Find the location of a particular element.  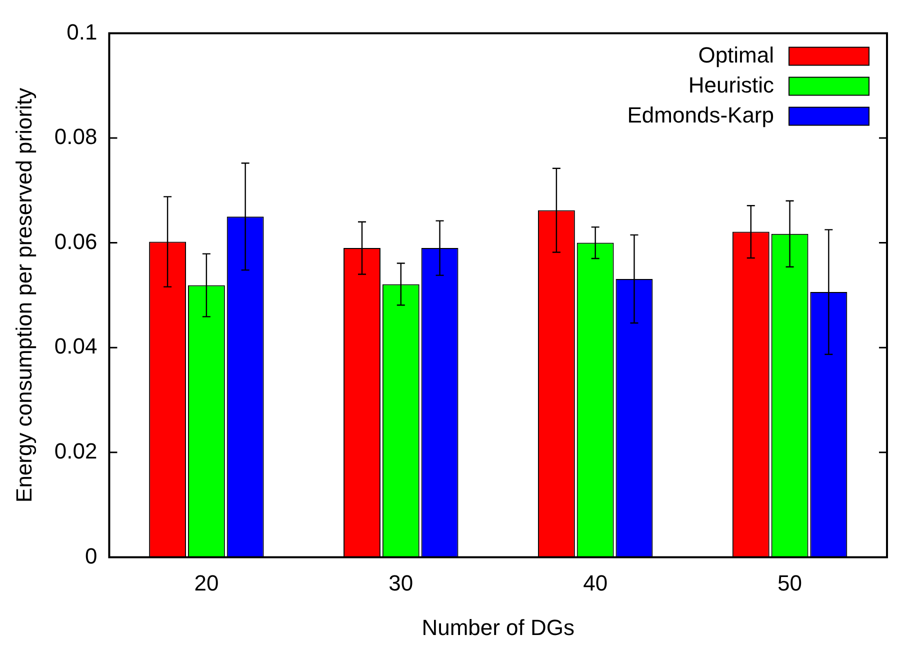

x-tick-label: 20 is located at coordinates (206, 583).